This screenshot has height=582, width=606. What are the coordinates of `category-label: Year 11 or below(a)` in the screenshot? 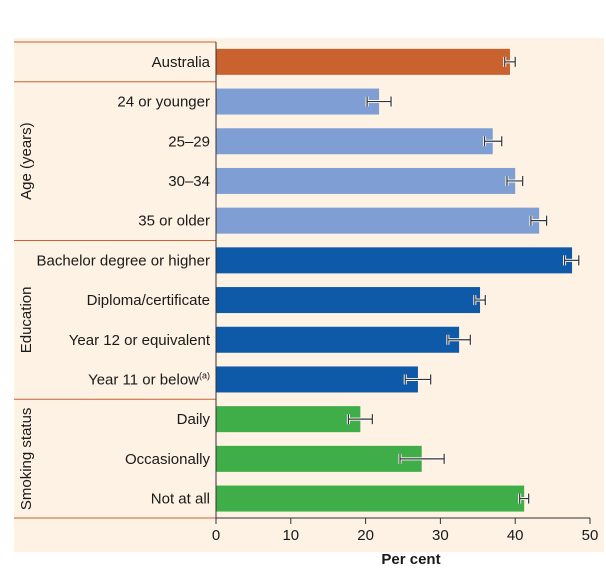 It's located at (149, 379).